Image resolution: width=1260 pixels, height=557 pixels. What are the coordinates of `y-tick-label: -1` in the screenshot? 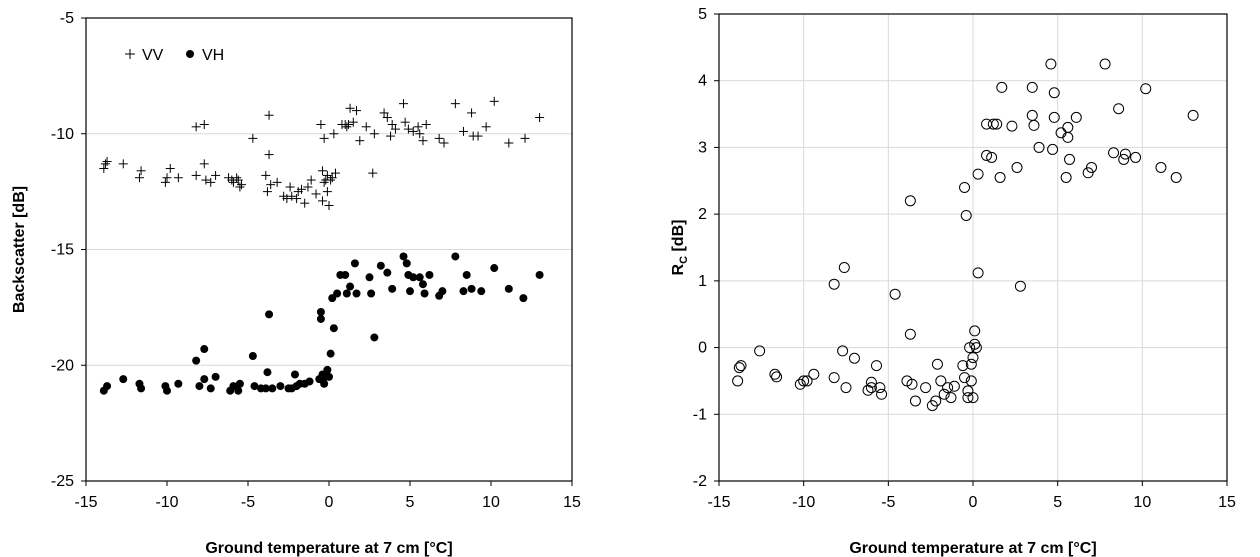 It's located at (700, 414).